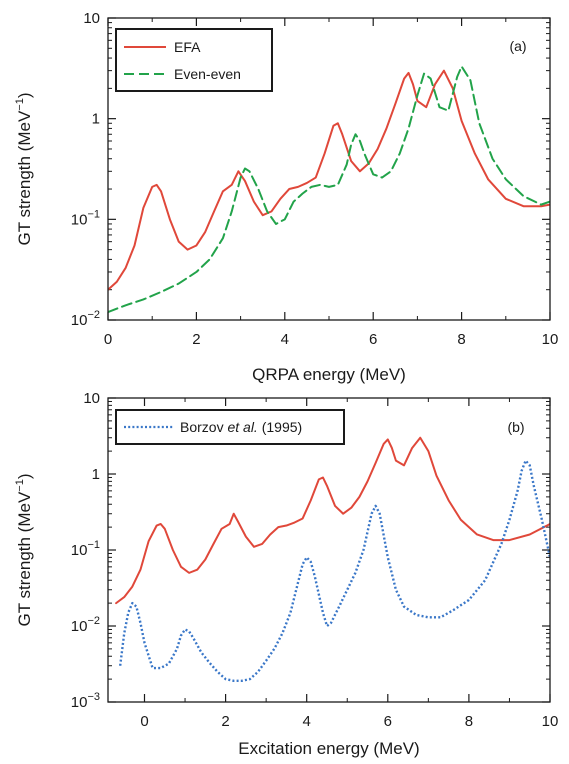 The width and height of the screenshot is (569, 764). I want to click on panel-b-legend-box, so click(230, 427).